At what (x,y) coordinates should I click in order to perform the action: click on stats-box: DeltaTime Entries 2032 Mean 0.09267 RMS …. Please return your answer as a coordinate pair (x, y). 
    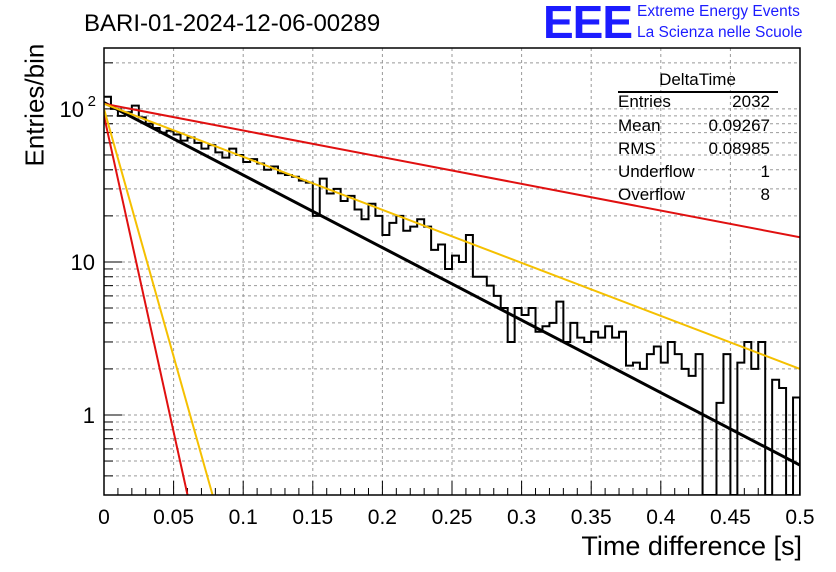
    Looking at the image, I should click on (697, 141).